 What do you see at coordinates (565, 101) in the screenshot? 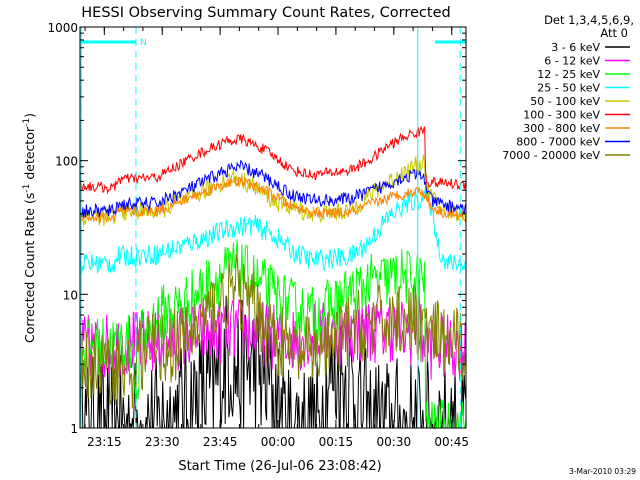
I see `legend-label-4: 50 - 100 keV` at bounding box center [565, 101].